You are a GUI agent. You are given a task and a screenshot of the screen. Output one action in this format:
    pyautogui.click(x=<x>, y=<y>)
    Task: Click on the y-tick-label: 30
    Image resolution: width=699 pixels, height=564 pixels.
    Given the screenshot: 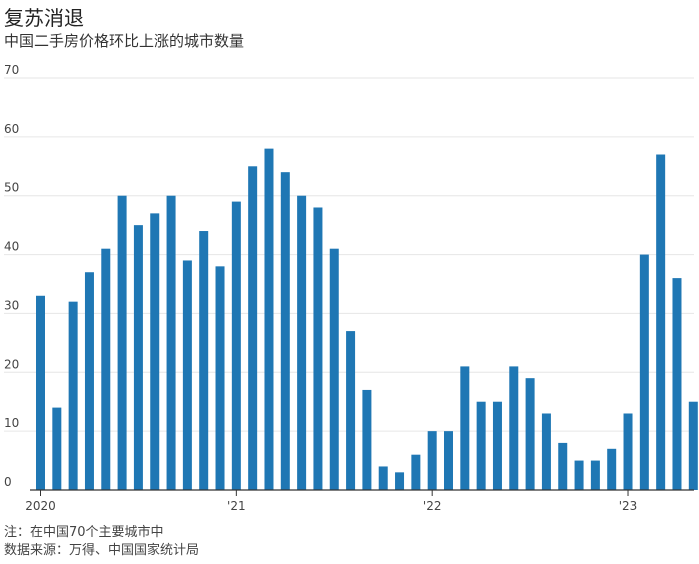 What is the action you would take?
    pyautogui.click(x=11, y=305)
    